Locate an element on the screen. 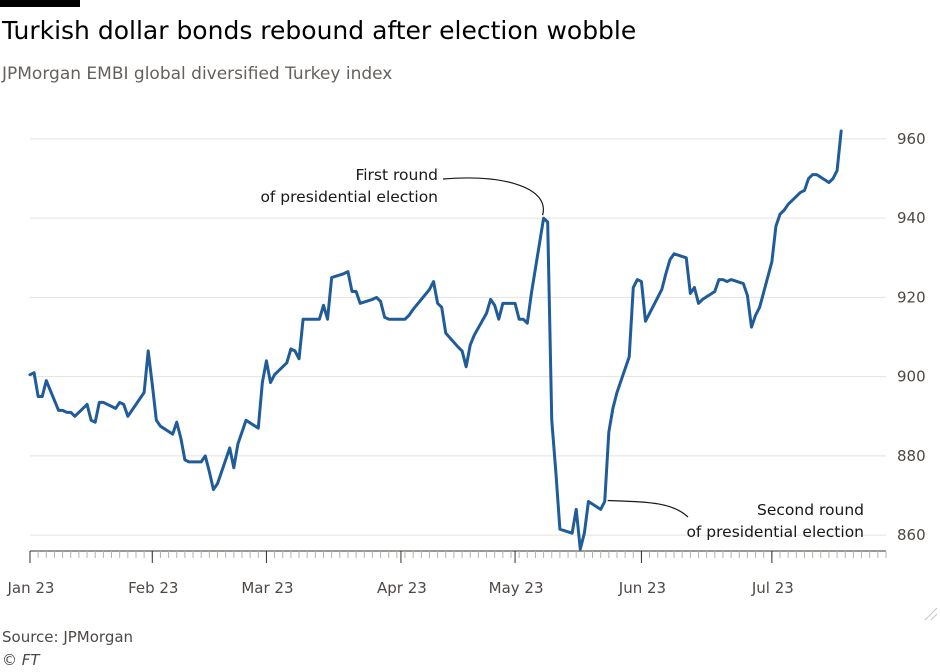 The image size is (940, 672). x-tick-label: Jun 23 is located at coordinates (642, 588).